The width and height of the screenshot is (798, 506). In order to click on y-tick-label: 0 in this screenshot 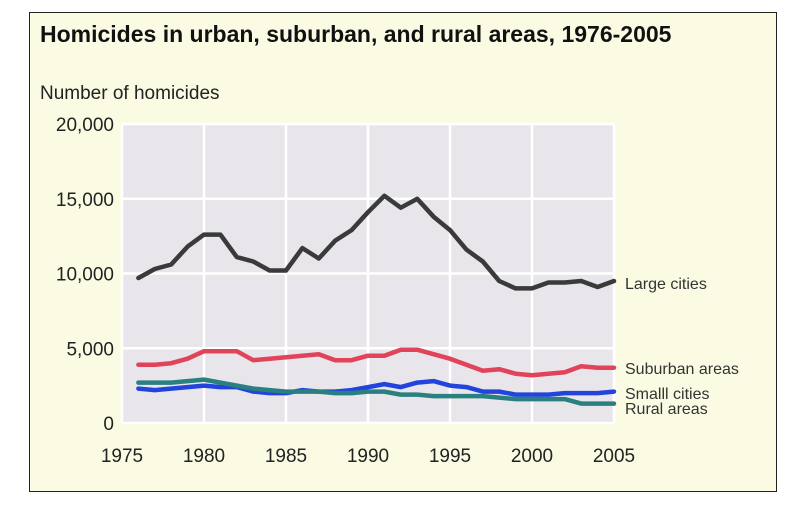, I will do `click(108, 424)`.